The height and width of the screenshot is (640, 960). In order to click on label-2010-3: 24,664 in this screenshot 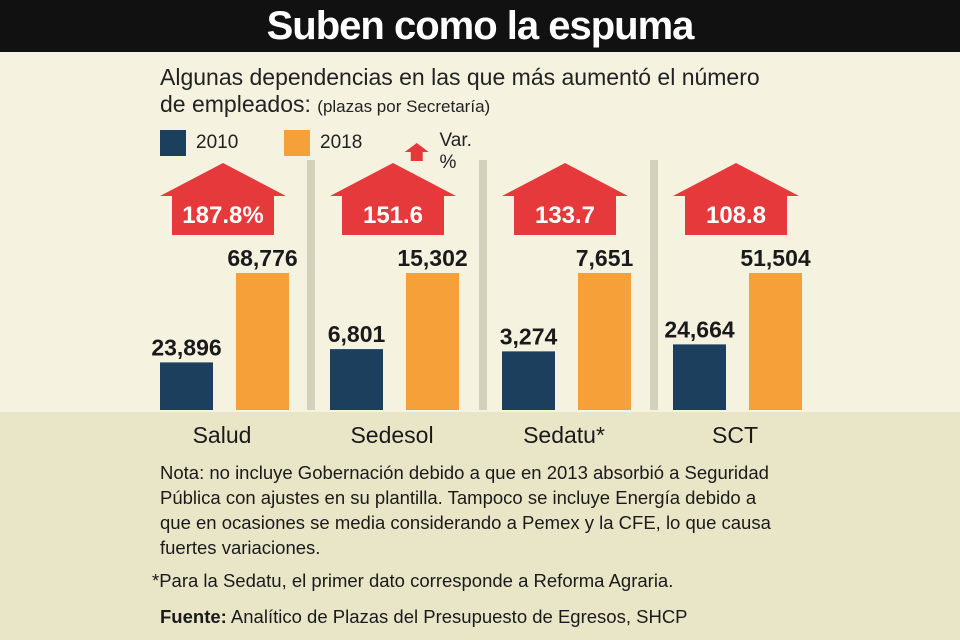, I will do `click(699, 329)`.